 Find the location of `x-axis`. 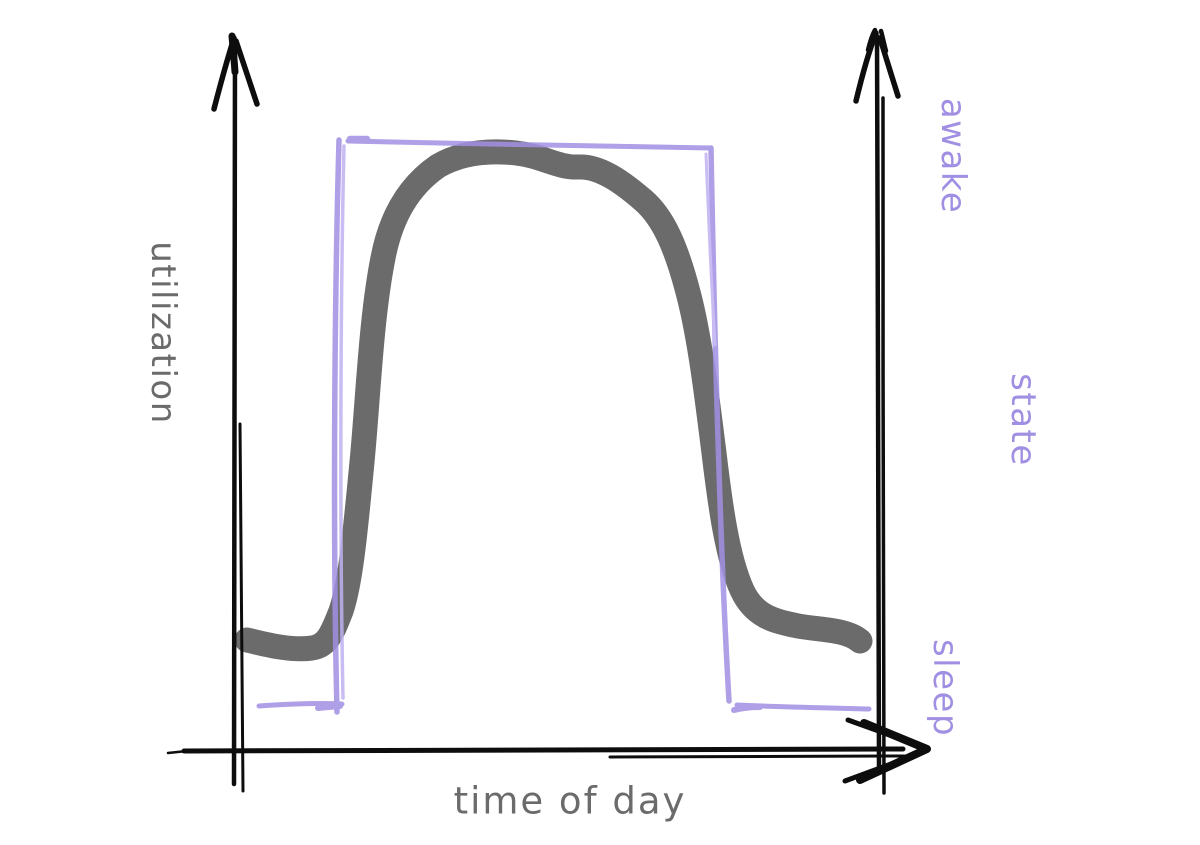

x-axis is located at coordinates (543, 750).